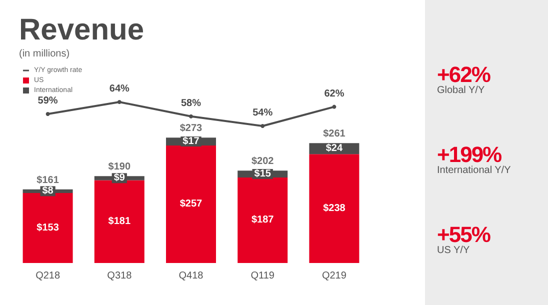  What do you see at coordinates (81, 30) in the screenshot?
I see `chart-title: Revenue` at bounding box center [81, 30].